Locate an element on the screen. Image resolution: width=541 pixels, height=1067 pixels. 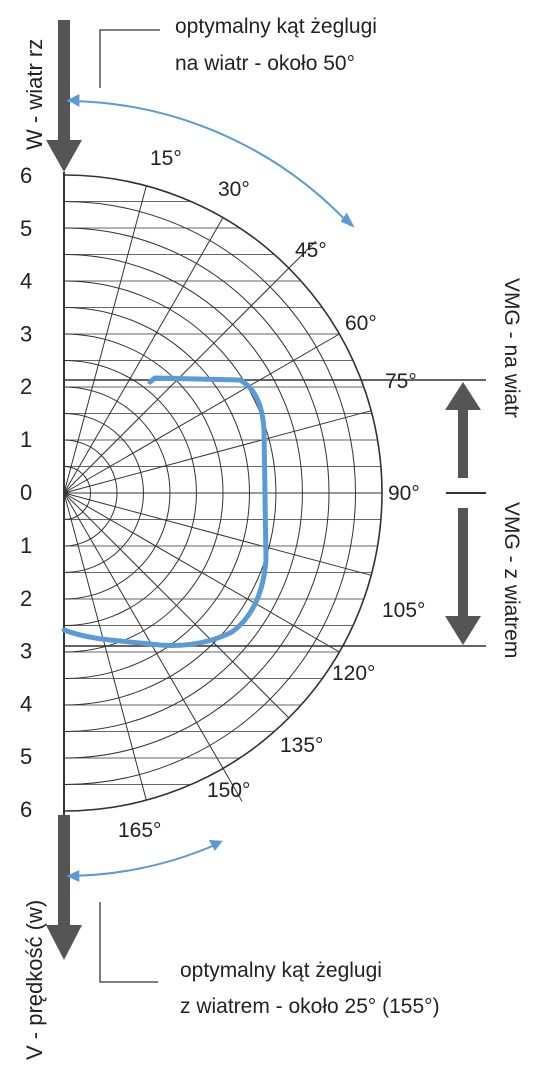
optimal-downwind-arc is located at coordinates (144, 859).